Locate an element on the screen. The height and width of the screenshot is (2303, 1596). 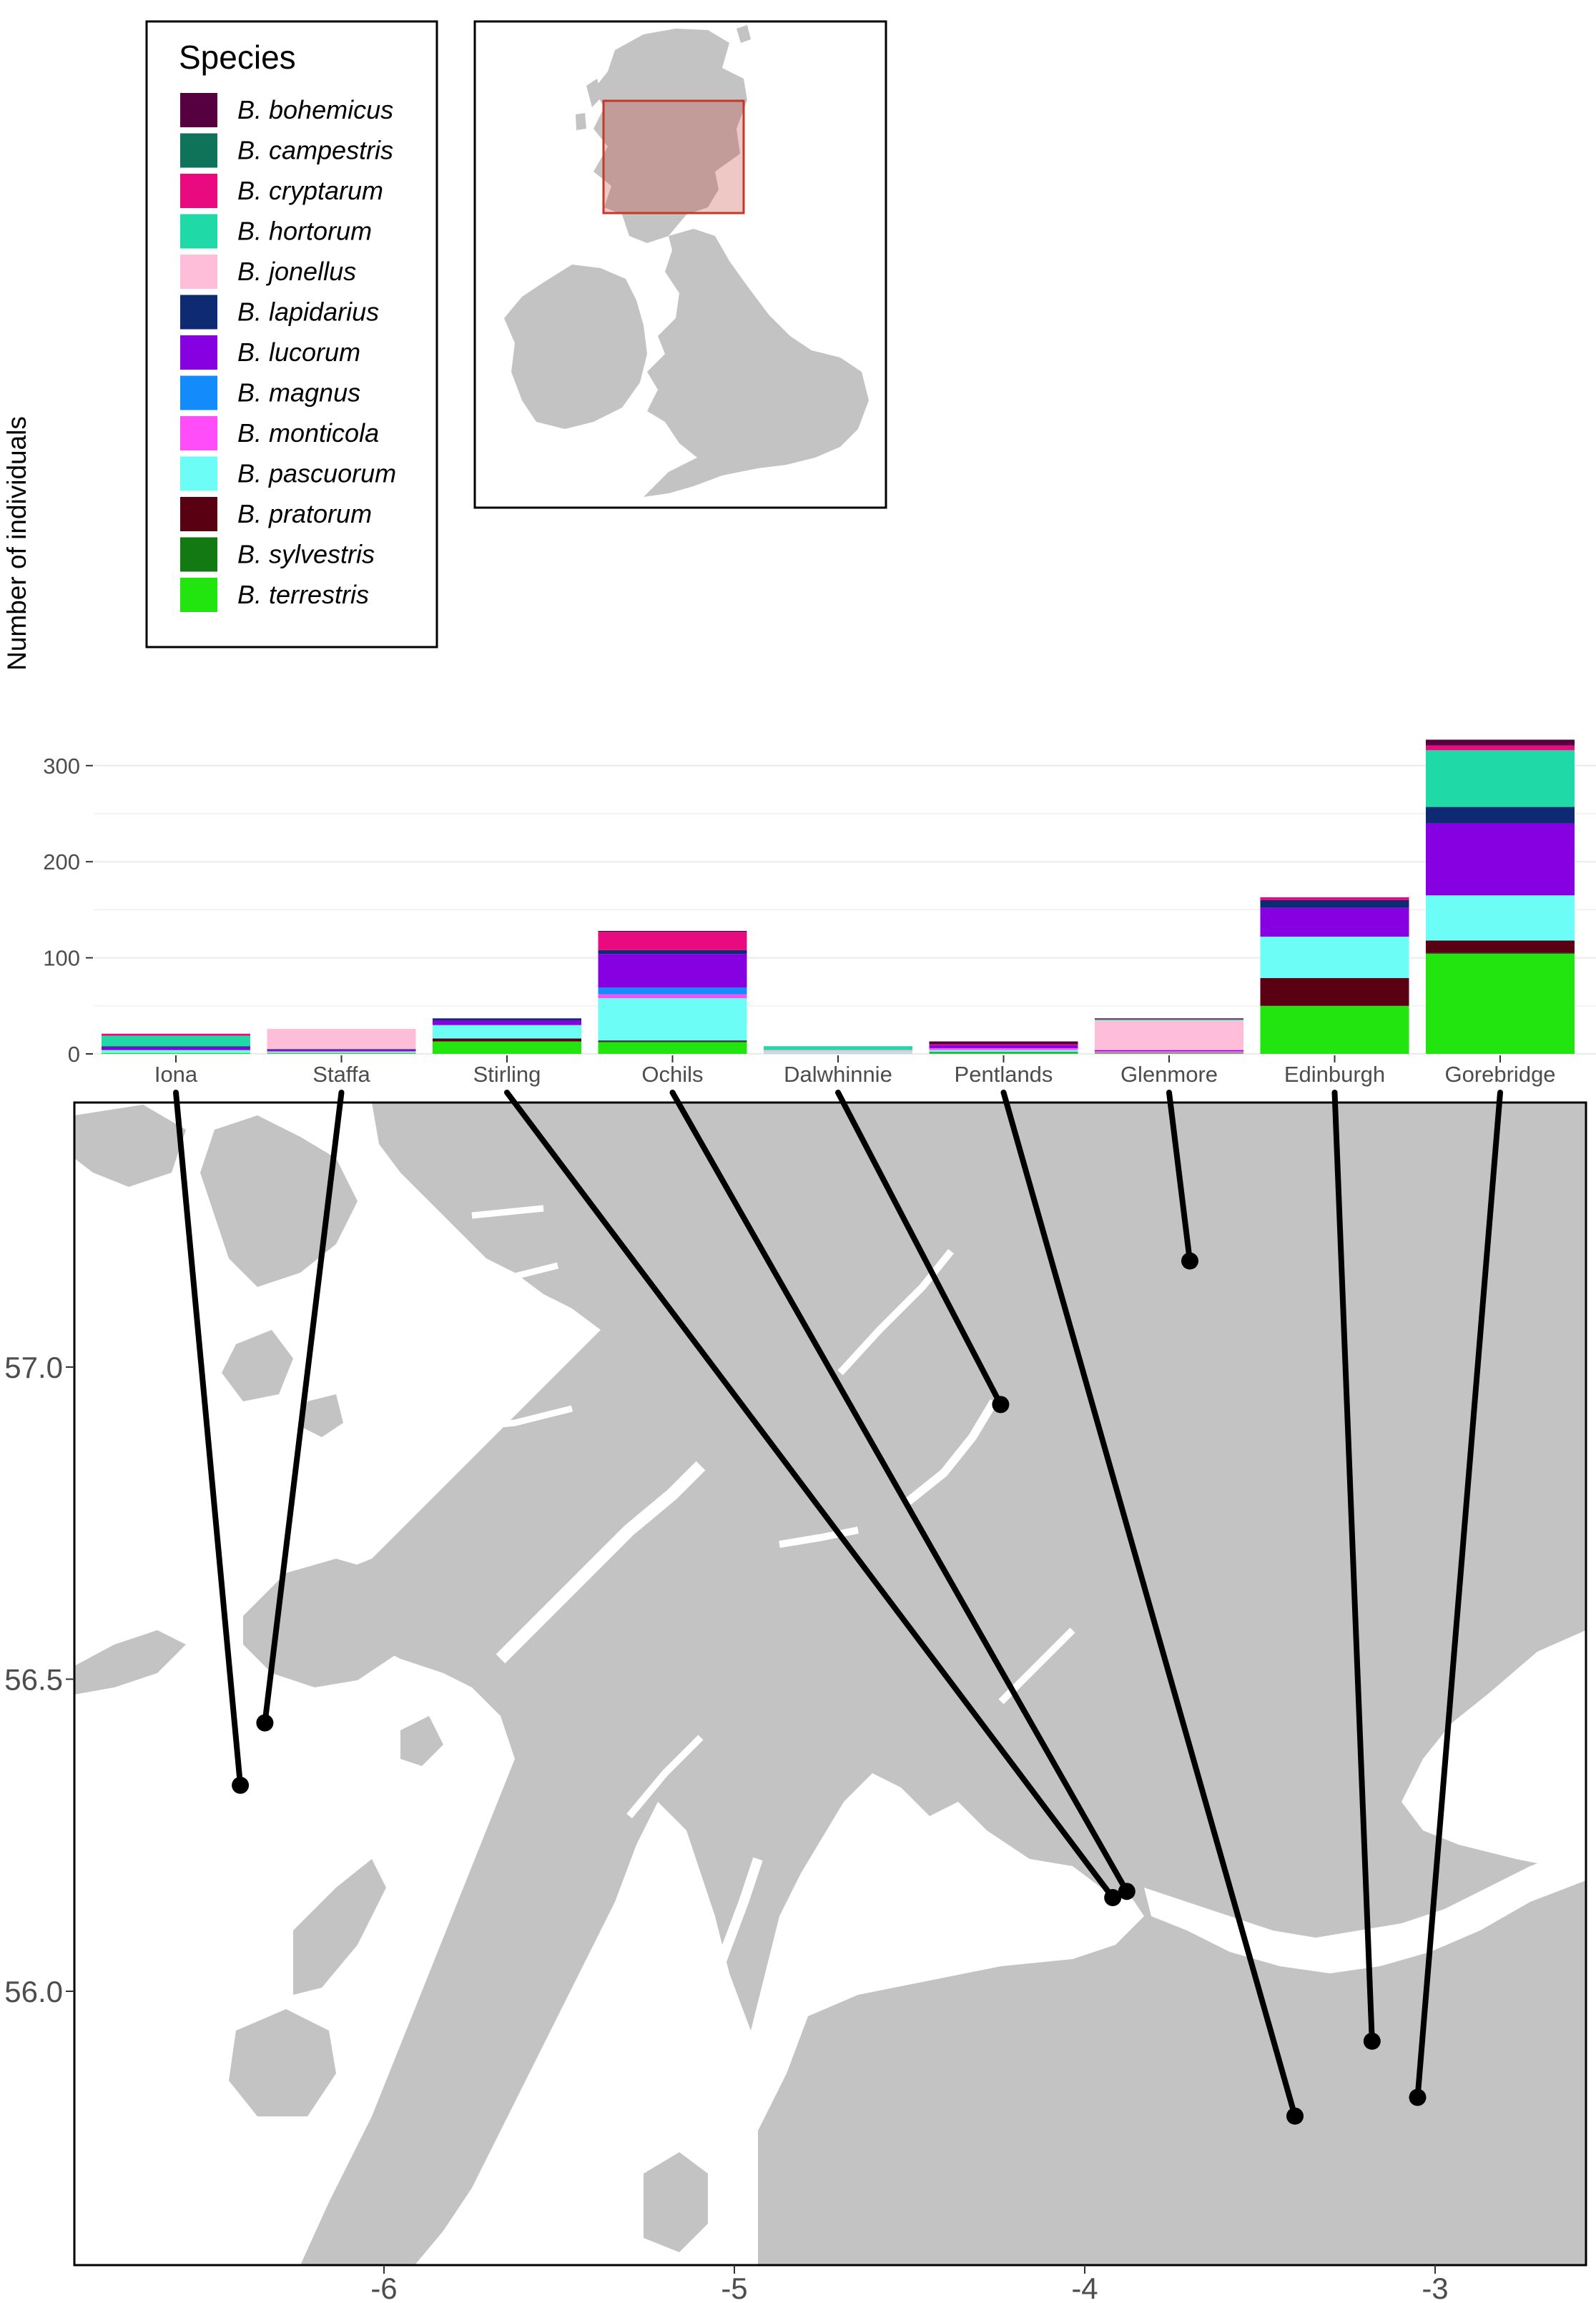
x-tick-label: Staffa is located at coordinates (341, 1074).